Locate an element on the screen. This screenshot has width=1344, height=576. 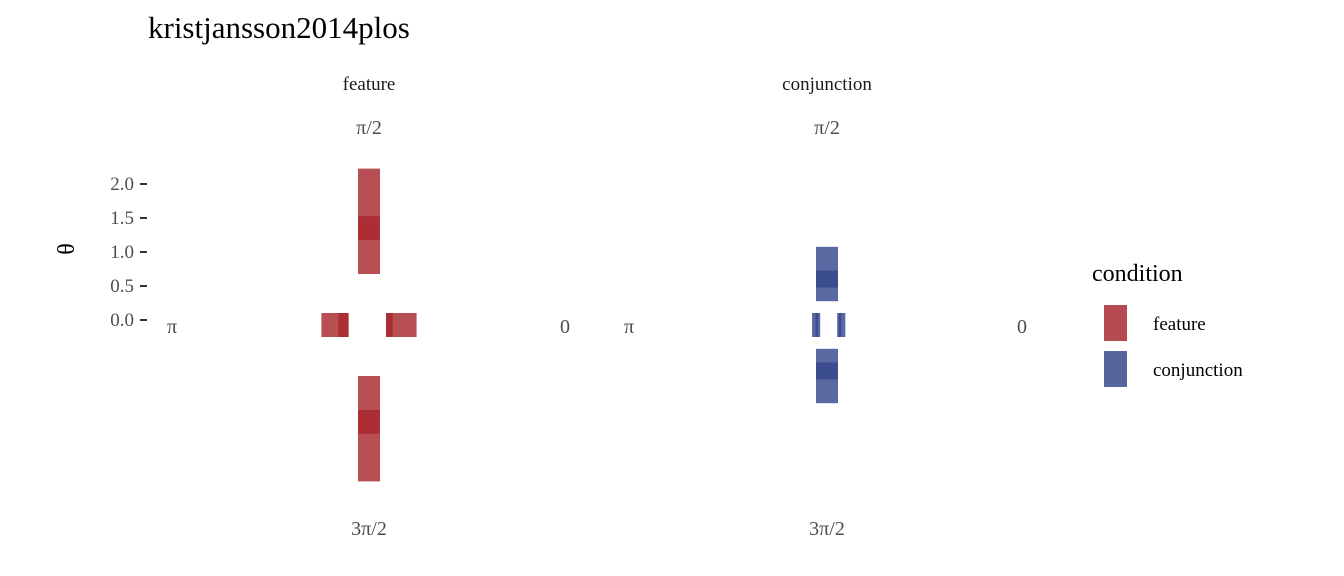
y-tick-label: 0.5 is located at coordinates (122, 286).